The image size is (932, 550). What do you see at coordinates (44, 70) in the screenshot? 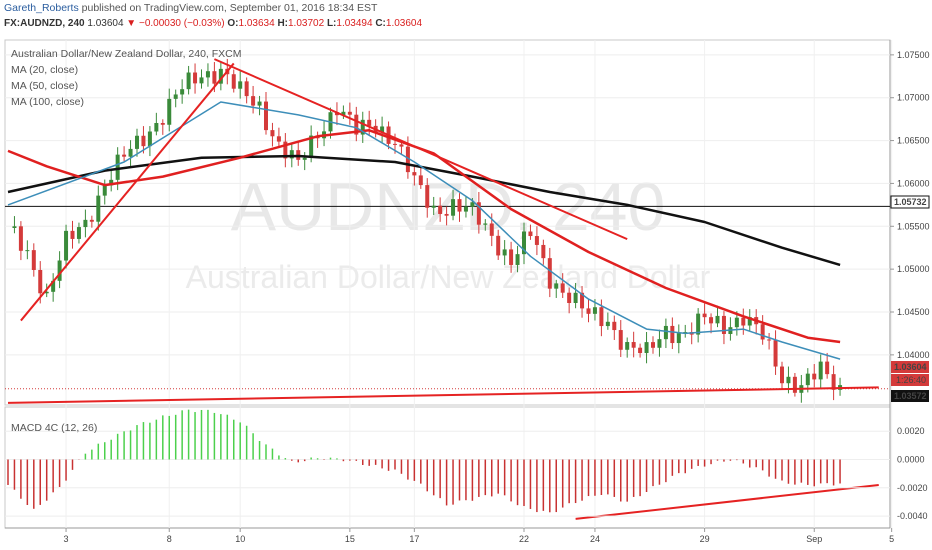
I see `ma20-legend: MA (20, close)` at bounding box center [44, 70].